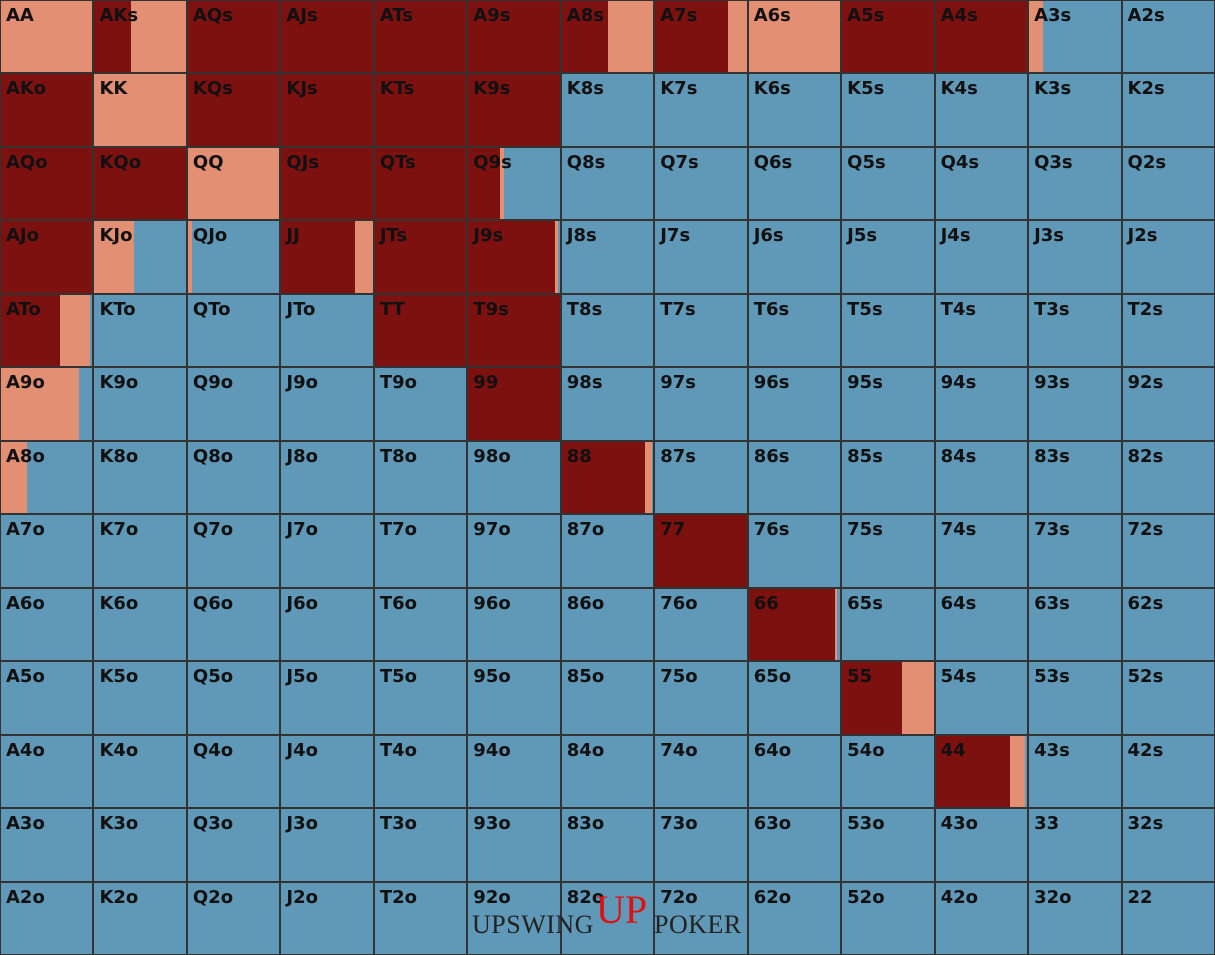 The height and width of the screenshot is (955, 1215). Describe the element at coordinates (23, 309) in the screenshot. I see `hand-label: ATo` at that location.